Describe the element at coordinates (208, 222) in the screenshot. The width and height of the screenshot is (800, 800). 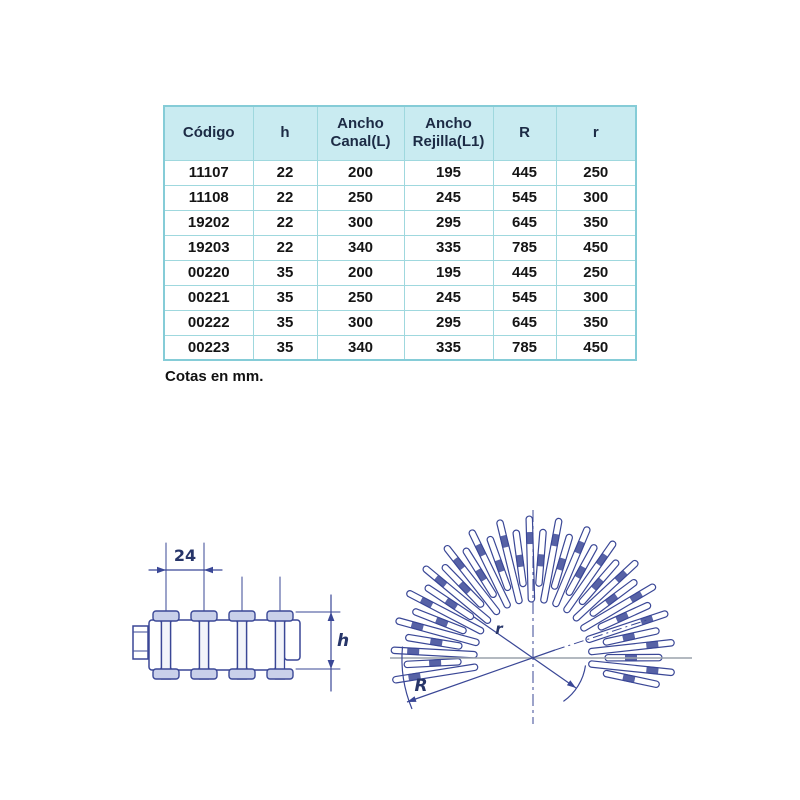
I see `table-cell: 19202` at that location.